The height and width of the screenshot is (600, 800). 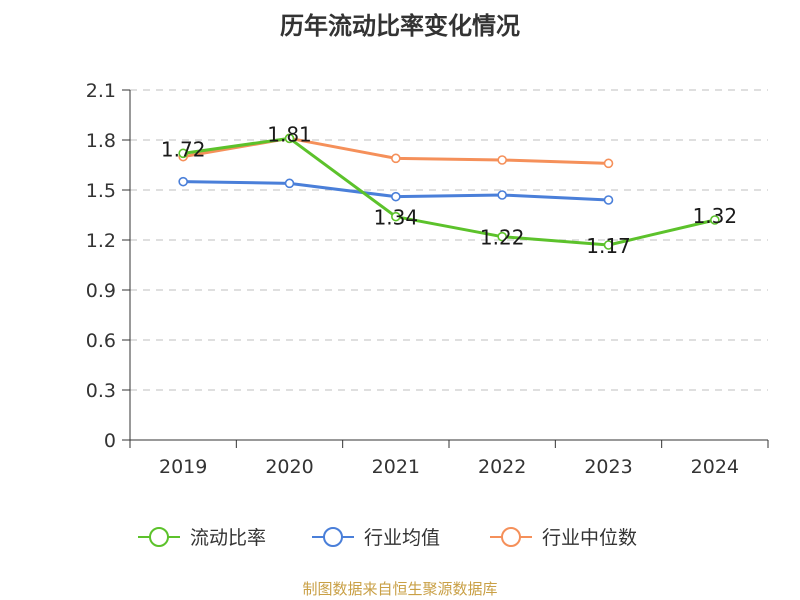 What do you see at coordinates (101, 341) in the screenshot?
I see `y-tick-label: 0.6` at bounding box center [101, 341].